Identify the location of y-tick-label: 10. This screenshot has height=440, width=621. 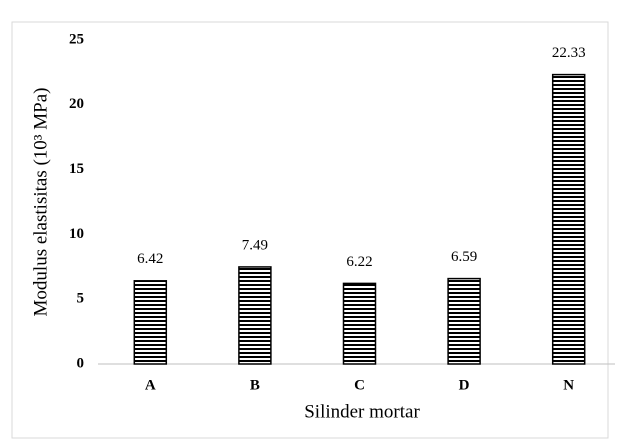
(76, 234).